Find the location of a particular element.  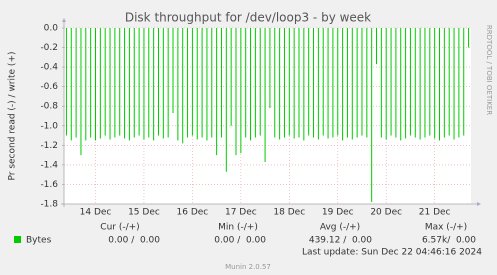

x-tick-label: 17 Dec is located at coordinates (241, 213).